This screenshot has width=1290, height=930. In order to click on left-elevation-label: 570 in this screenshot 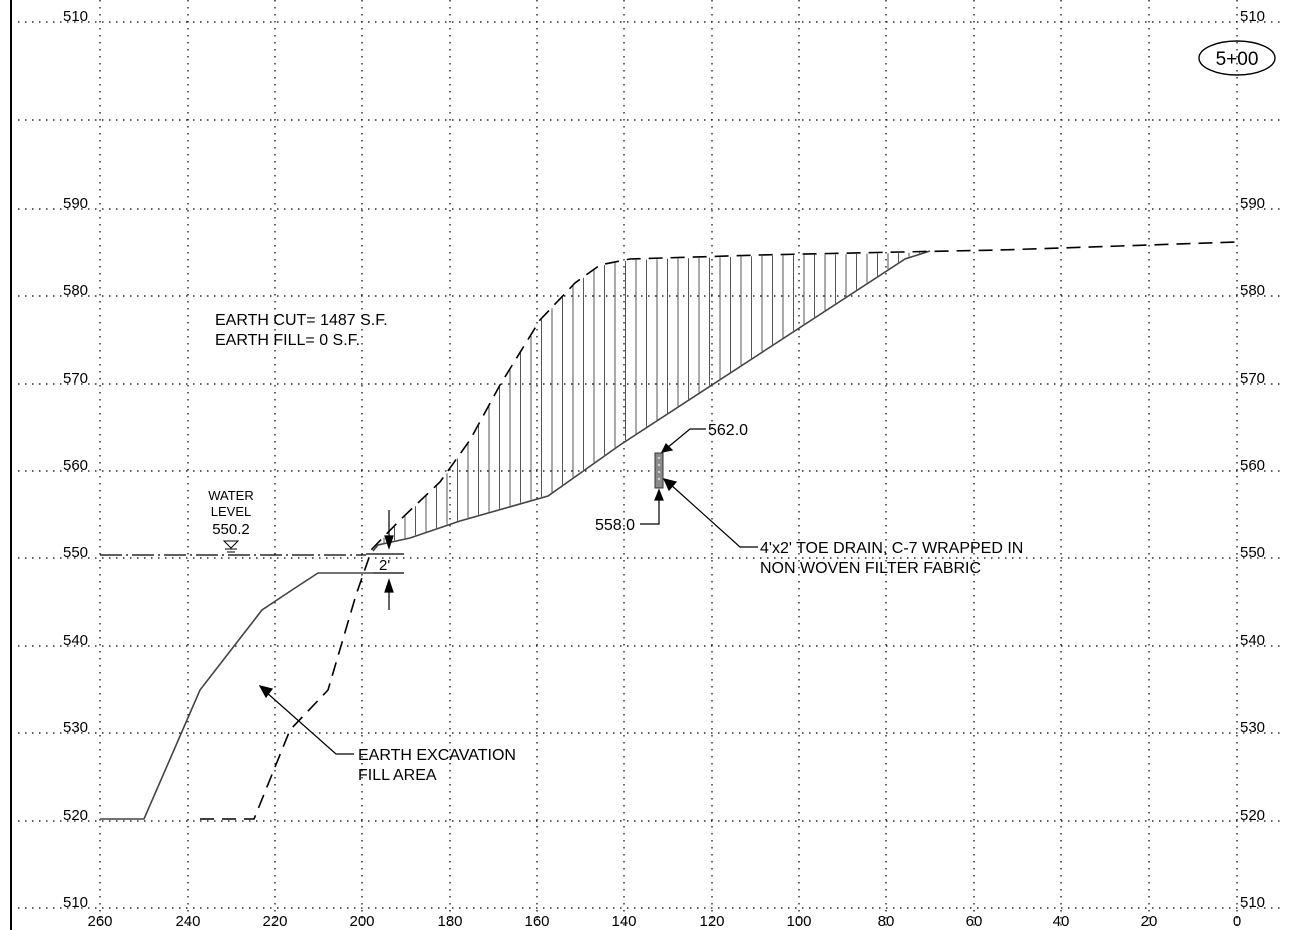, I will do `click(75, 378)`.